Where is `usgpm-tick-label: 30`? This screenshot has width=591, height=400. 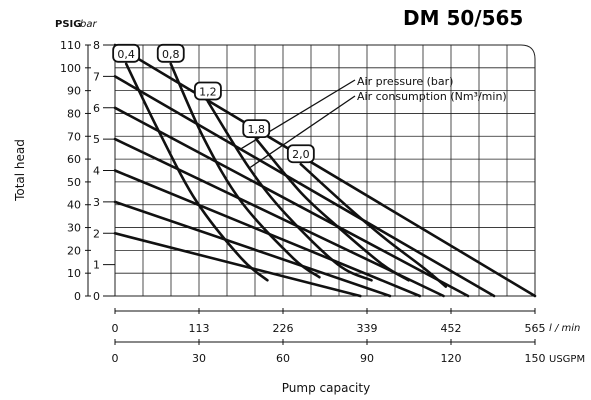 usgpm-tick-label: 30 is located at coordinates (199, 358).